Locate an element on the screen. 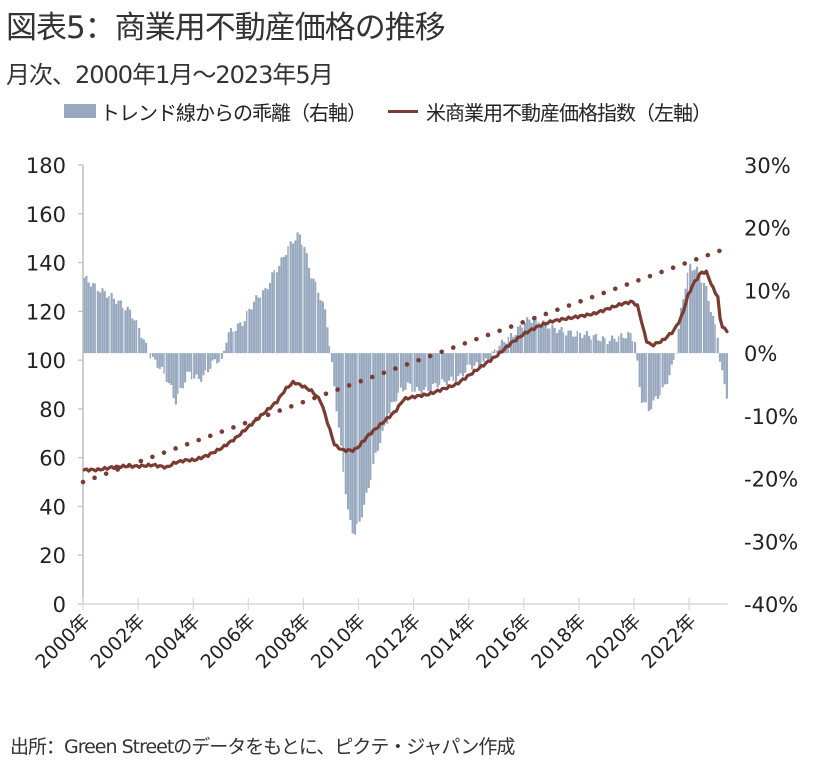  right-tick-label: 30% is located at coordinates (767, 166).